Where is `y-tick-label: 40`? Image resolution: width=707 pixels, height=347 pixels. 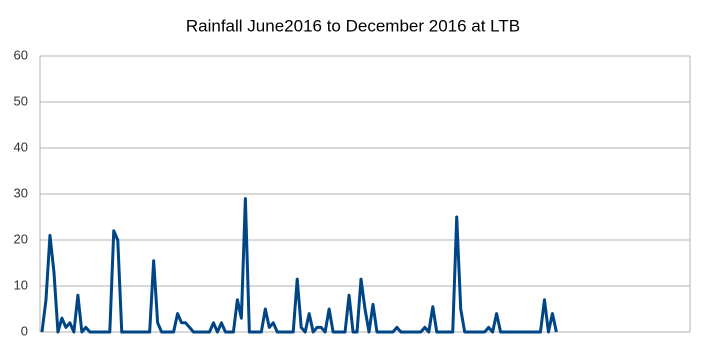 y-tick-label: 40 is located at coordinates (21, 146).